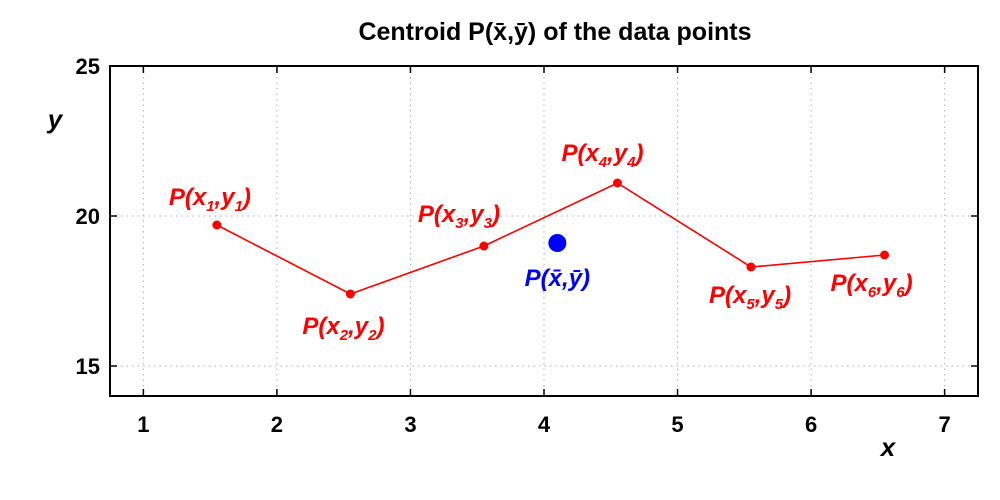 The height and width of the screenshot is (500, 1000). I want to click on x-tick-label: 2, so click(277, 424).